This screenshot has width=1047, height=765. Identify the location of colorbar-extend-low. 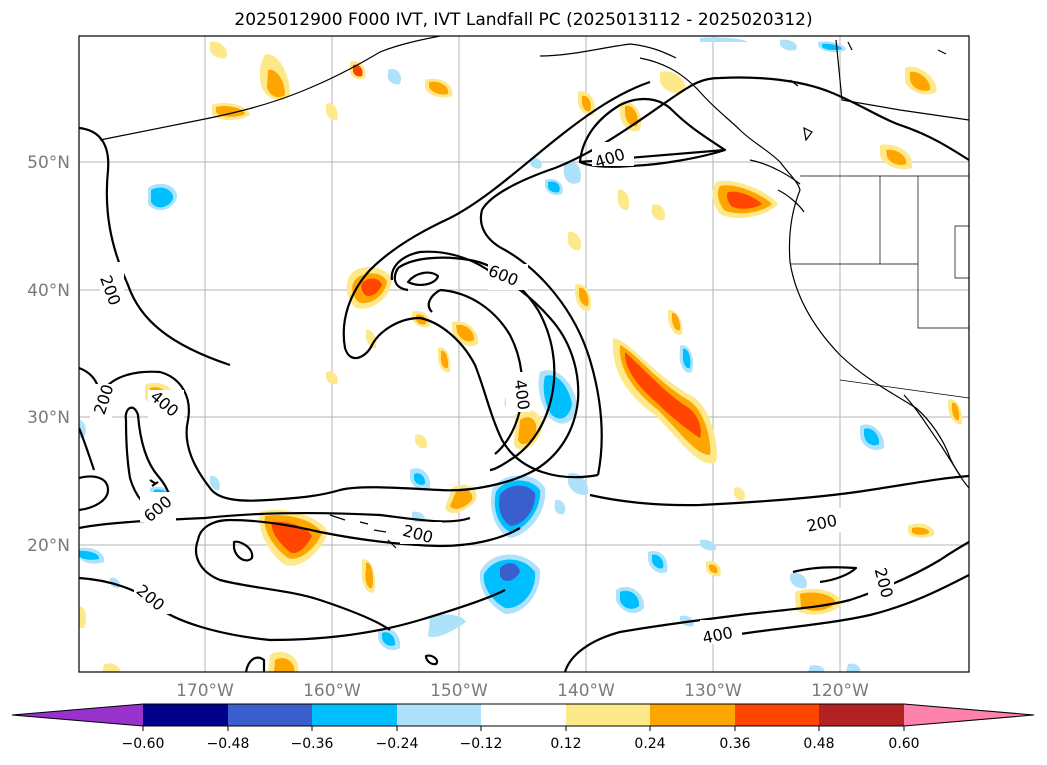
(77, 715).